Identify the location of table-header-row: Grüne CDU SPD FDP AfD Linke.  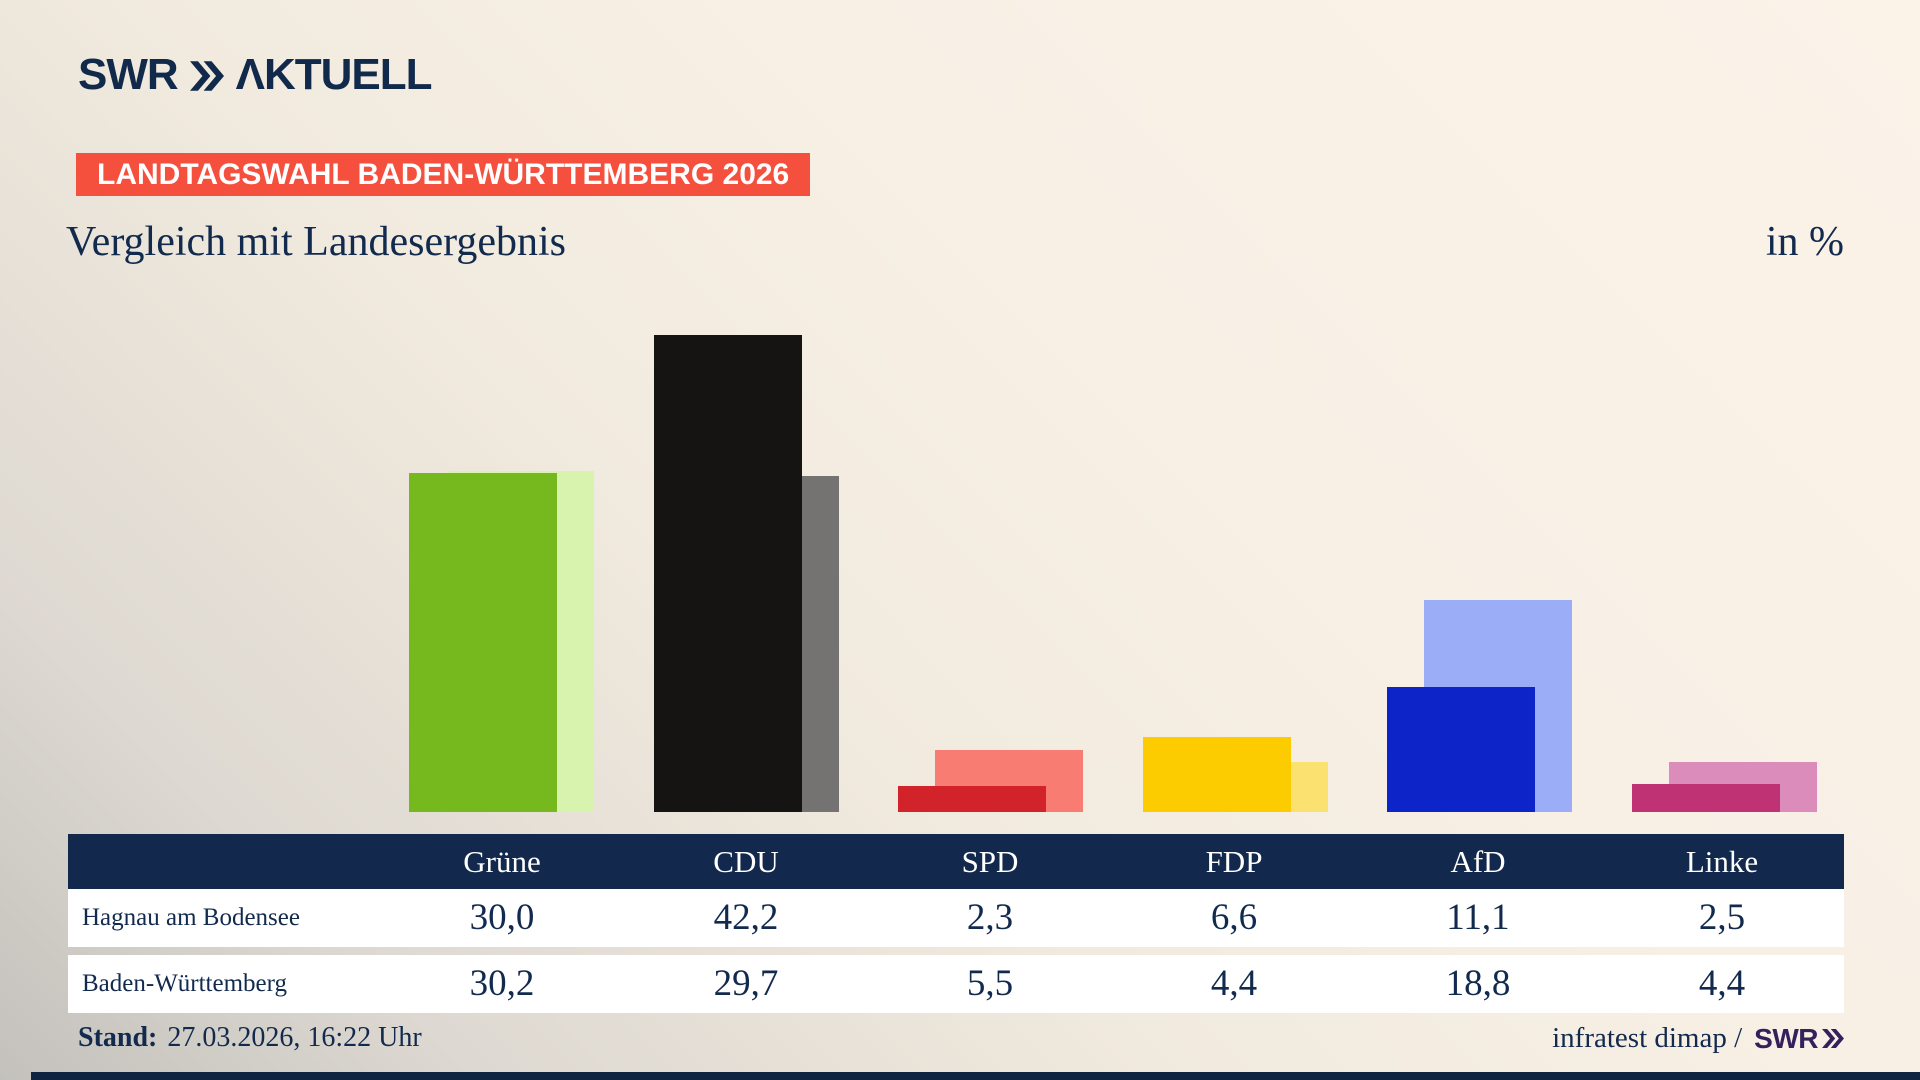
(956, 861).